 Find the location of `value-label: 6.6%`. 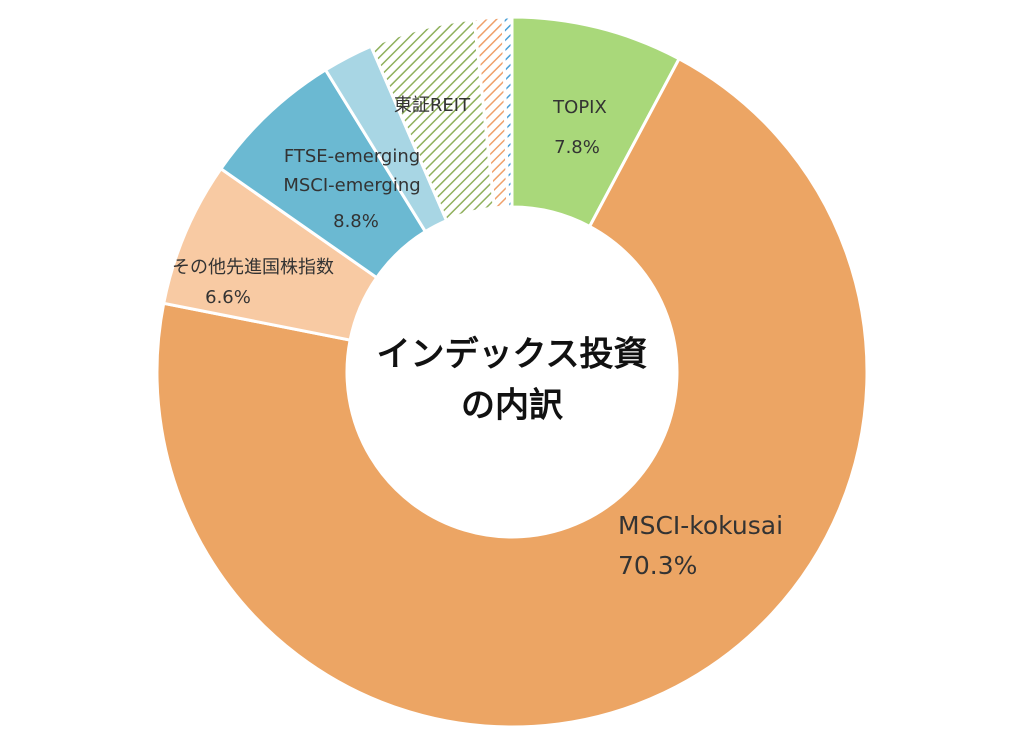

value-label: 6.6% is located at coordinates (228, 297).